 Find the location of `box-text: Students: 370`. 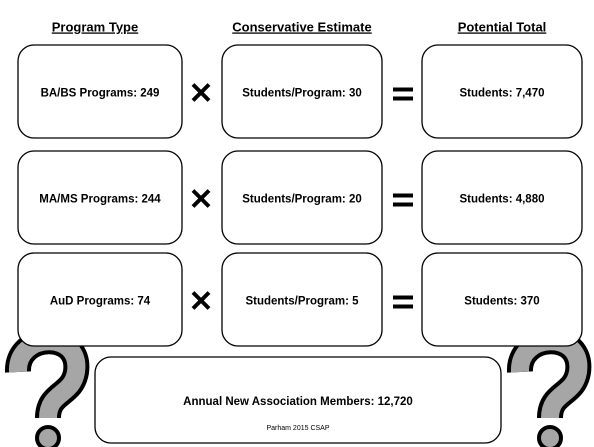

box-text: Students: 370 is located at coordinates (501, 302).